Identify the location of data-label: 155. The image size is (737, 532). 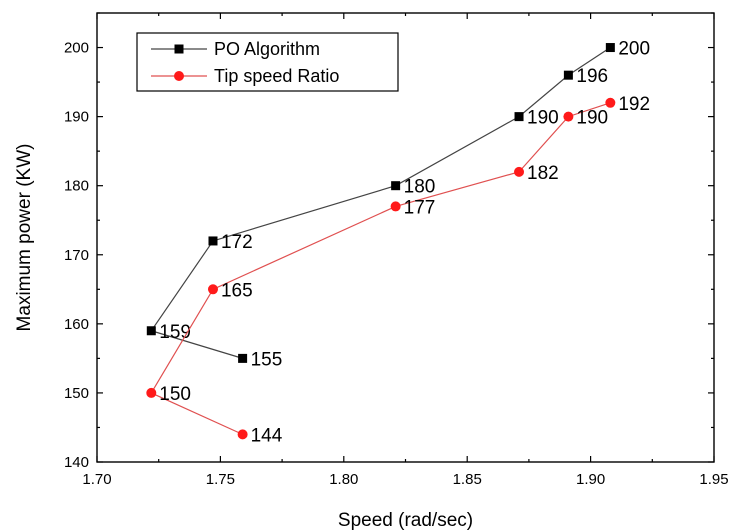
(267, 359).